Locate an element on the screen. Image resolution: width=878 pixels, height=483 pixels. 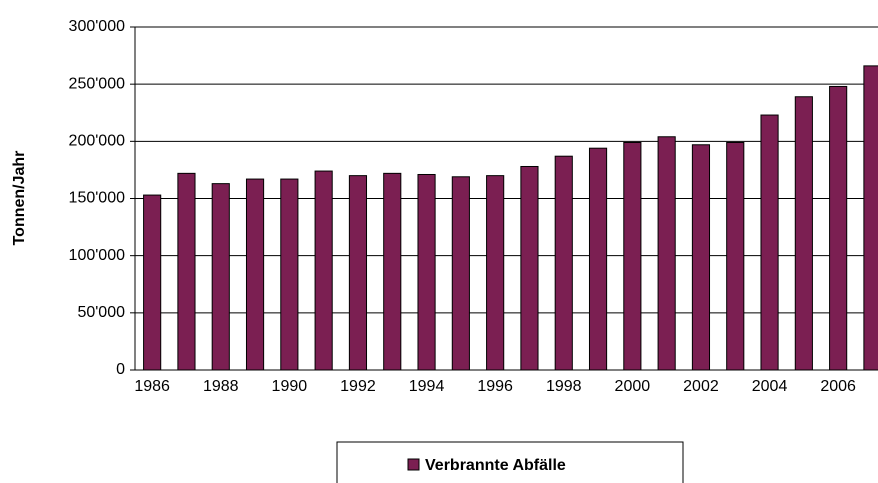
x-tick-label: 2004 is located at coordinates (770, 386).